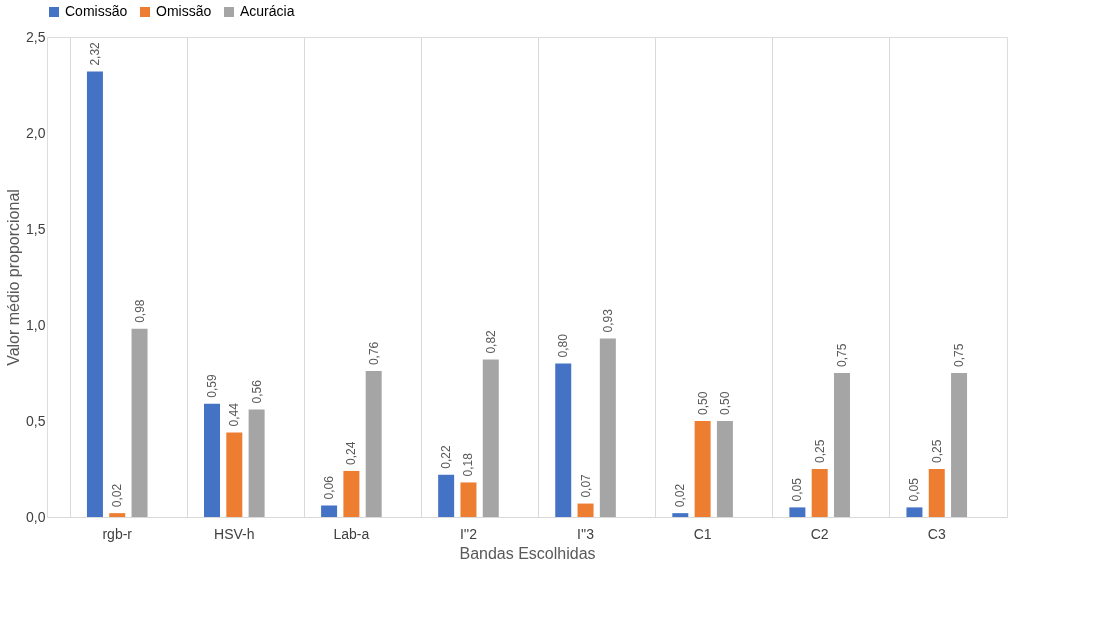 The width and height of the screenshot is (1110, 634). I want to click on x-tick-label: I''2, so click(468, 533).